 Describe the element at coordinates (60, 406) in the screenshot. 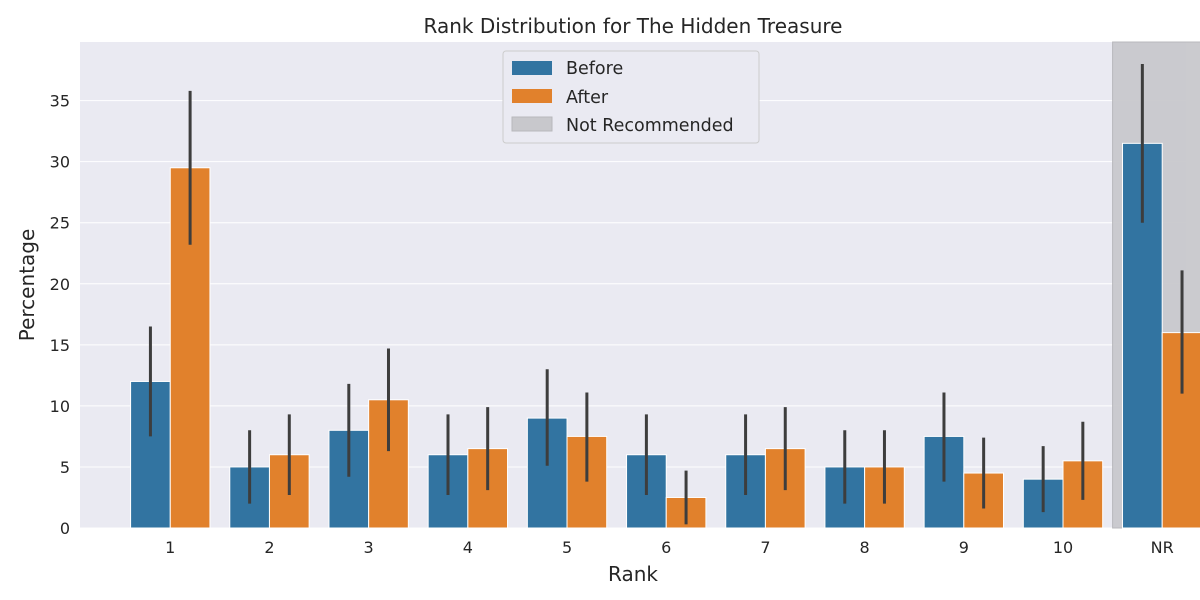

I see `y-tick-label: 10` at that location.